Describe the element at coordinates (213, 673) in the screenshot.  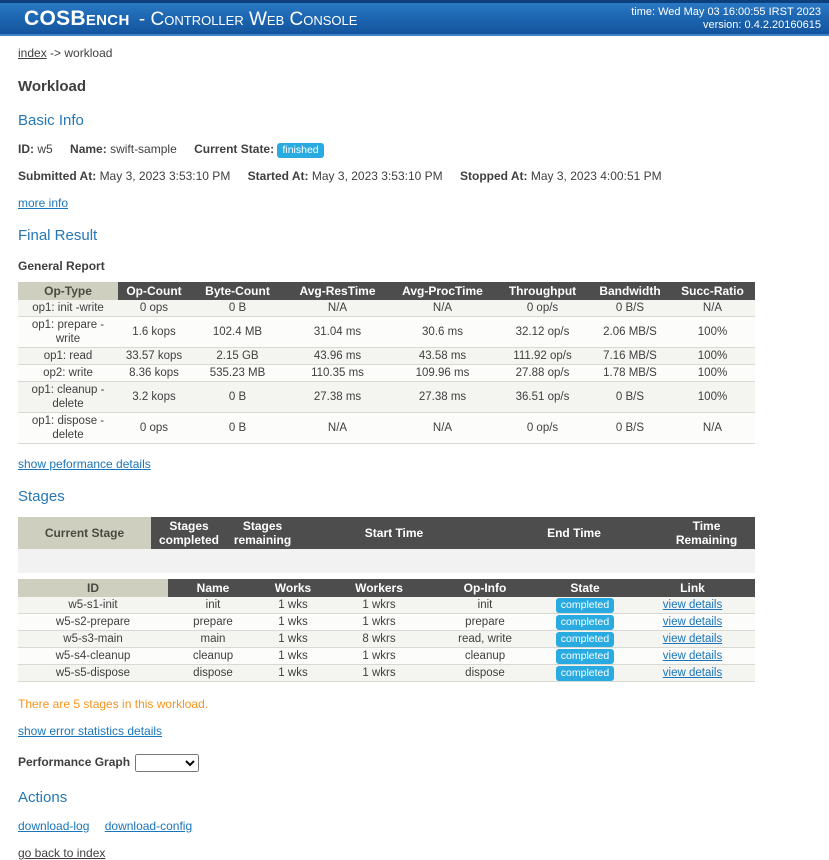
I see `stage-name: dispose` at that location.